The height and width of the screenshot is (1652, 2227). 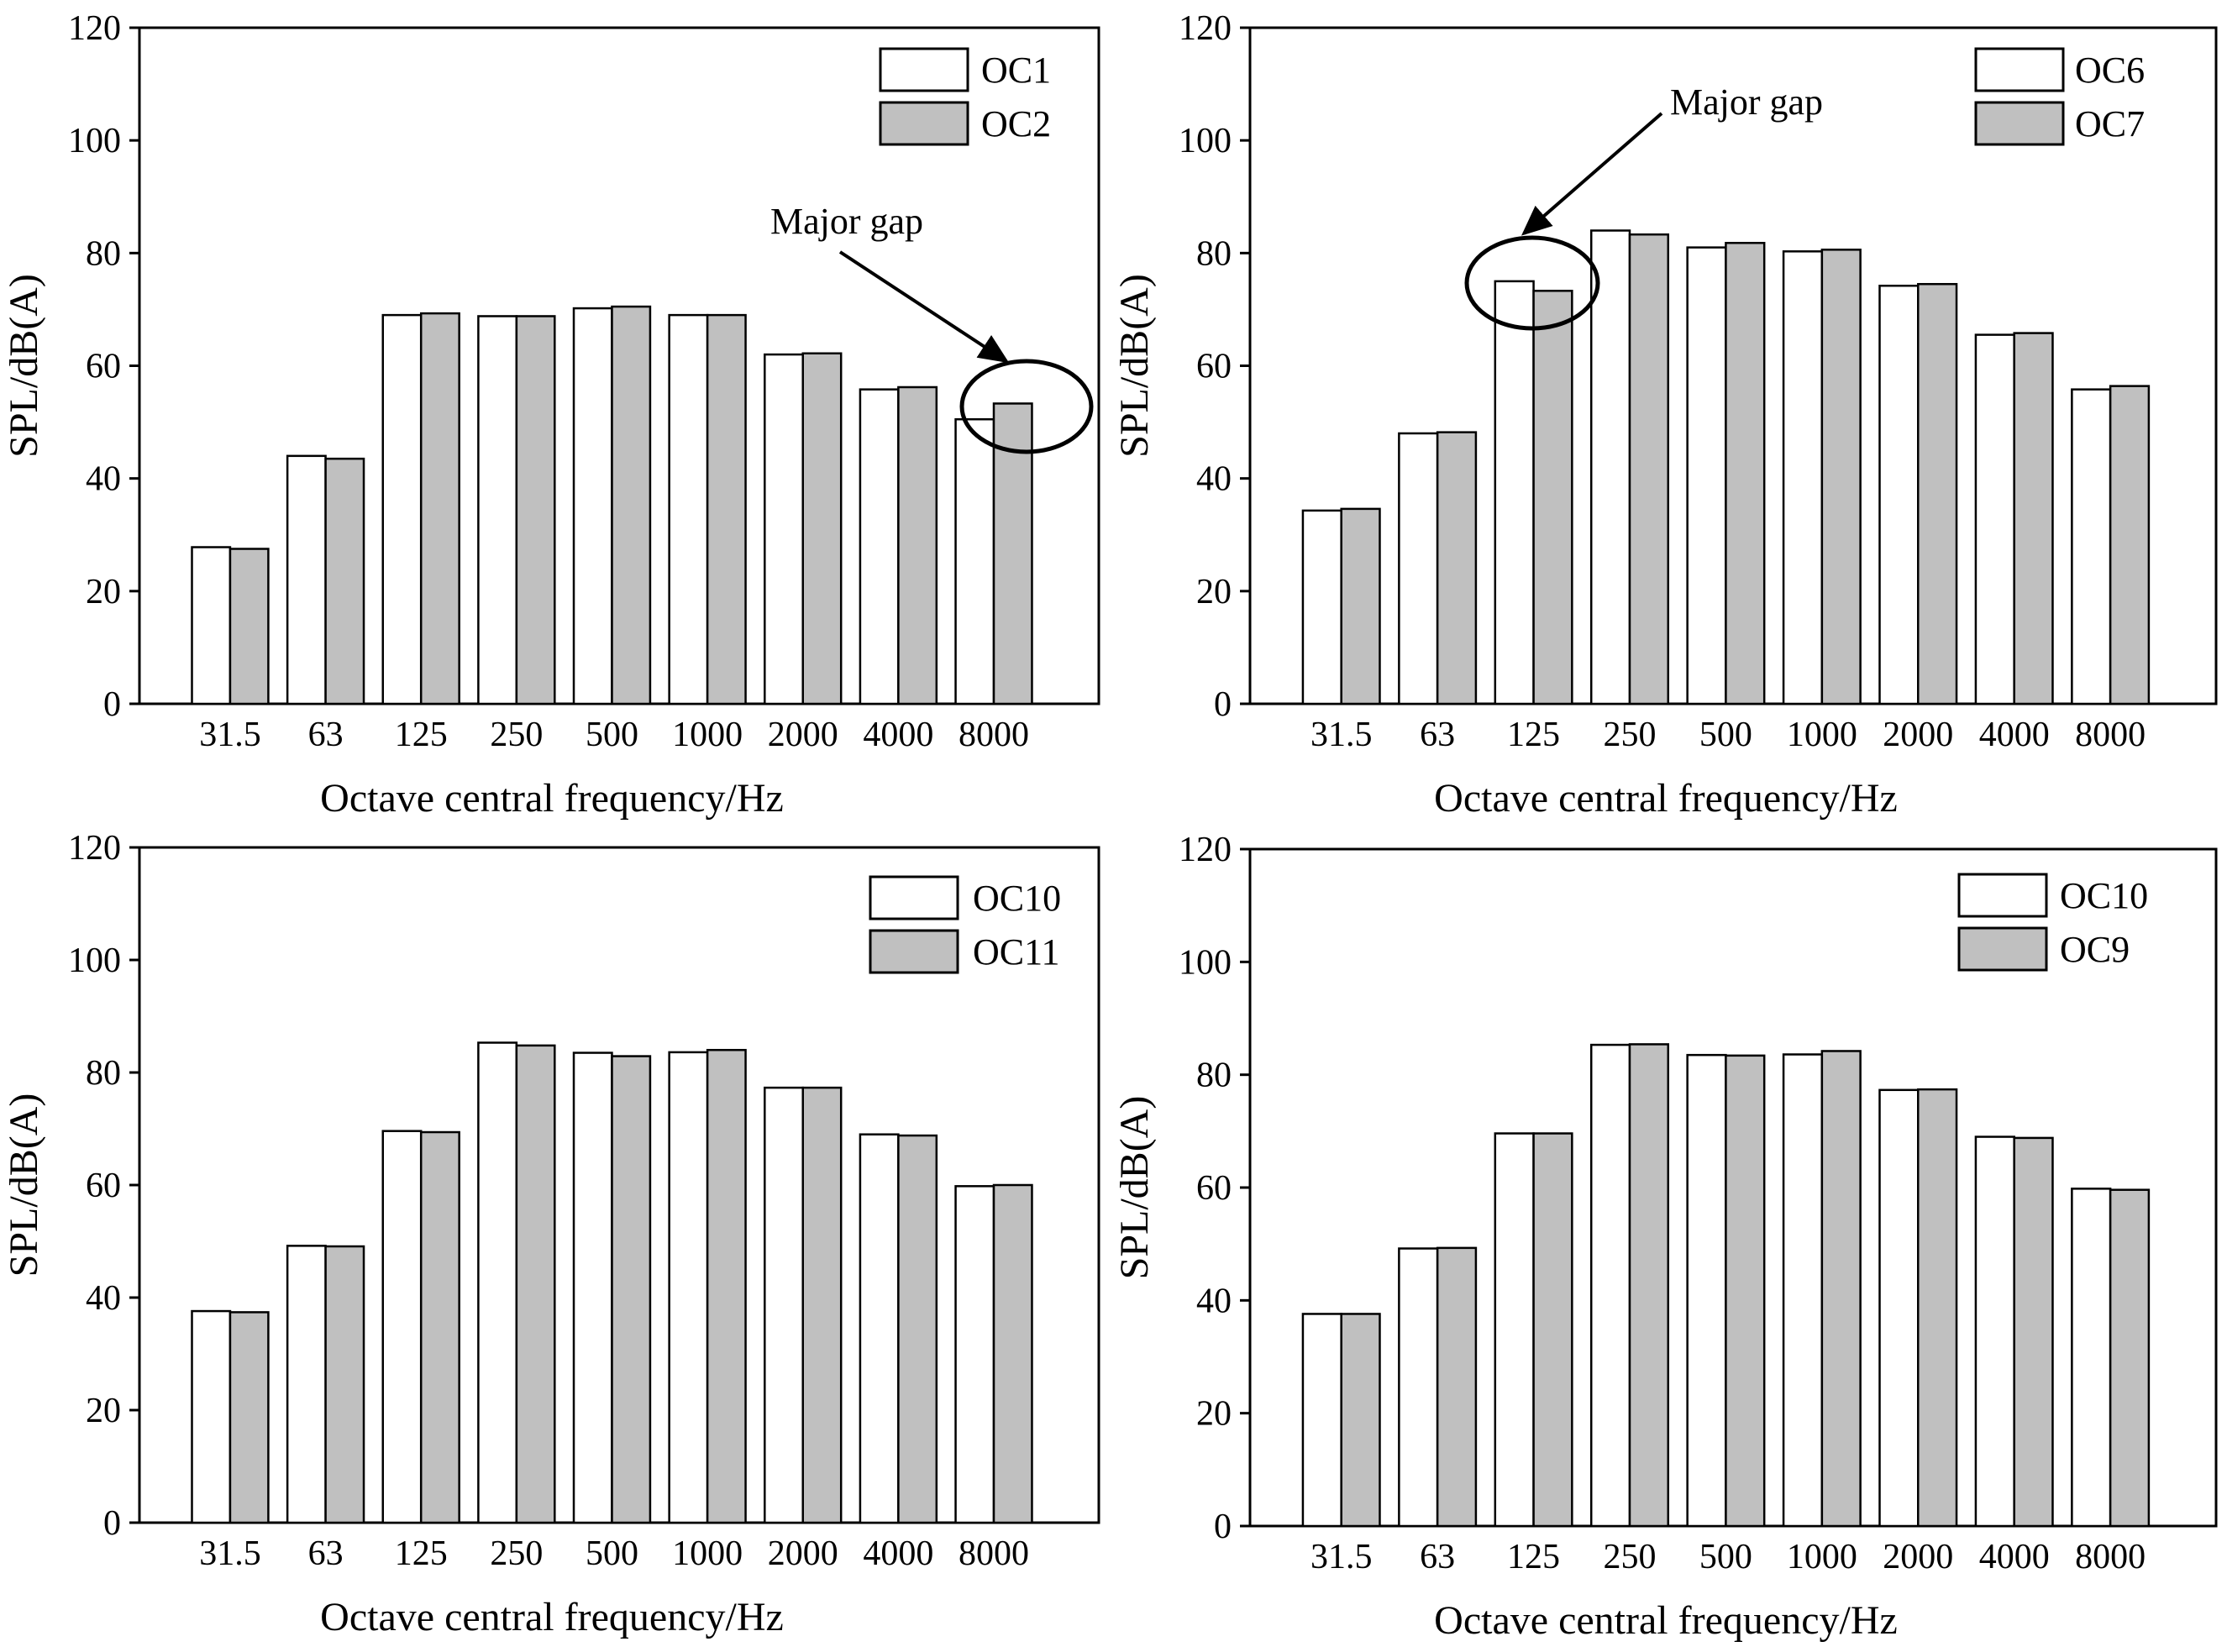 I want to click on legend-label-OC11: OC11, so click(x=1017, y=952).